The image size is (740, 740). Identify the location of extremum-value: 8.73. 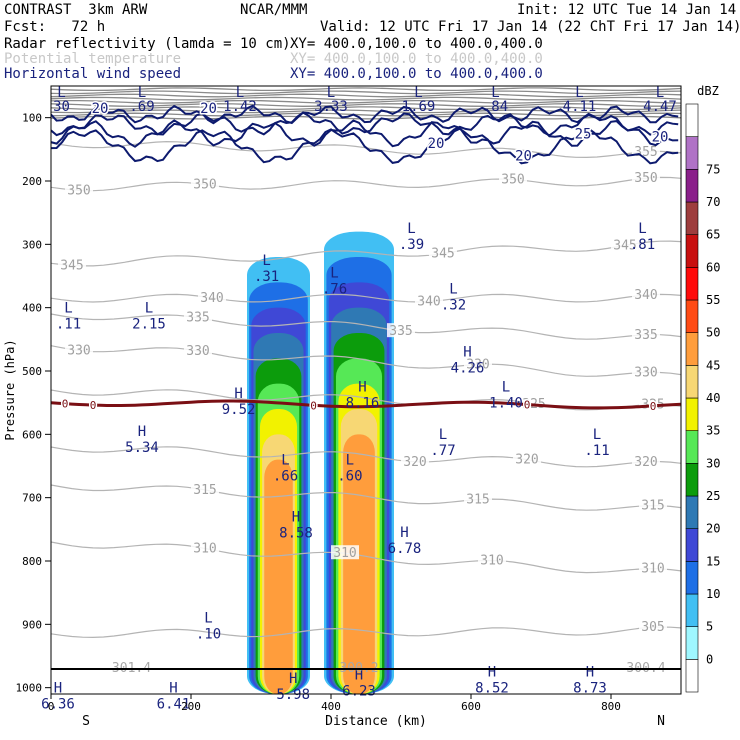
(590, 689).